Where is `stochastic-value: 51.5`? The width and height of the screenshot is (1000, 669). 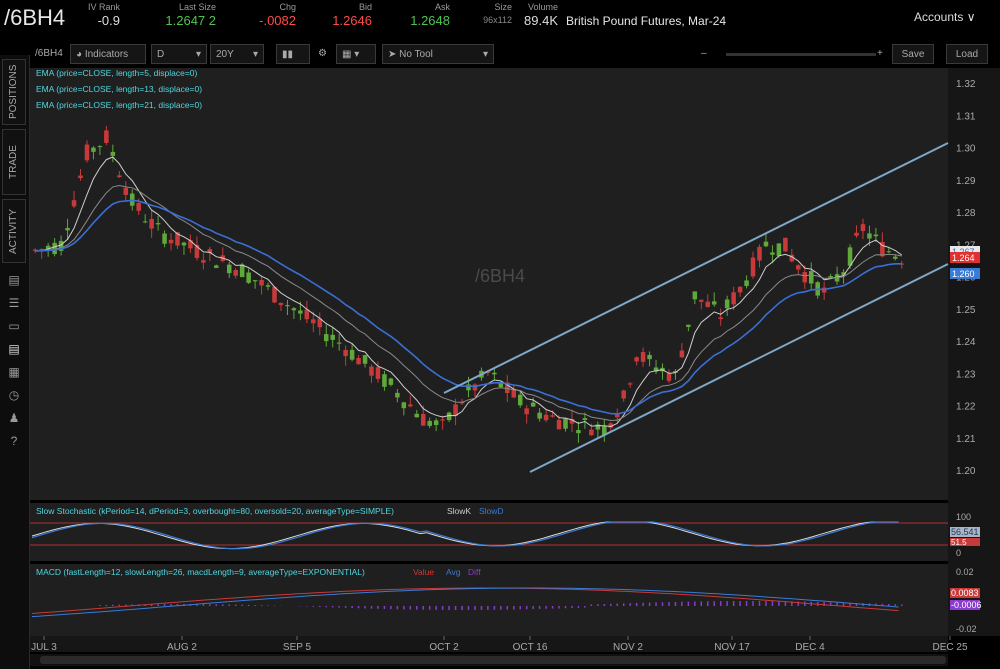 stochastic-value: 51.5 is located at coordinates (959, 542).